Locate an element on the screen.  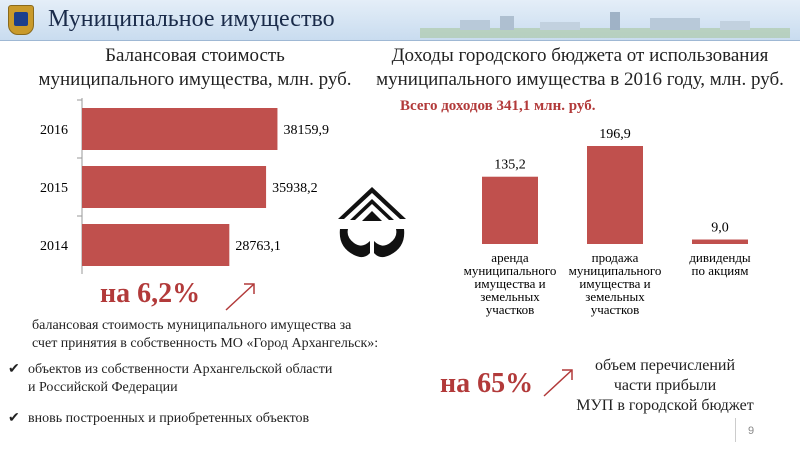
tick-label: дивиденды is located at coordinates (720, 257).